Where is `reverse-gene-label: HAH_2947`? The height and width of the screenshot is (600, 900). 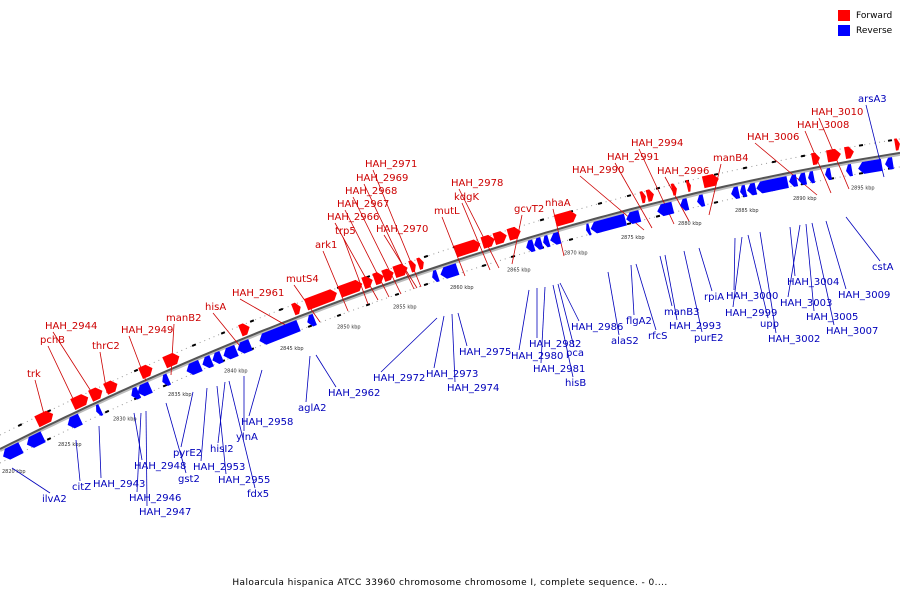
reverse-gene-label: HAH_2947 is located at coordinates (165, 512).